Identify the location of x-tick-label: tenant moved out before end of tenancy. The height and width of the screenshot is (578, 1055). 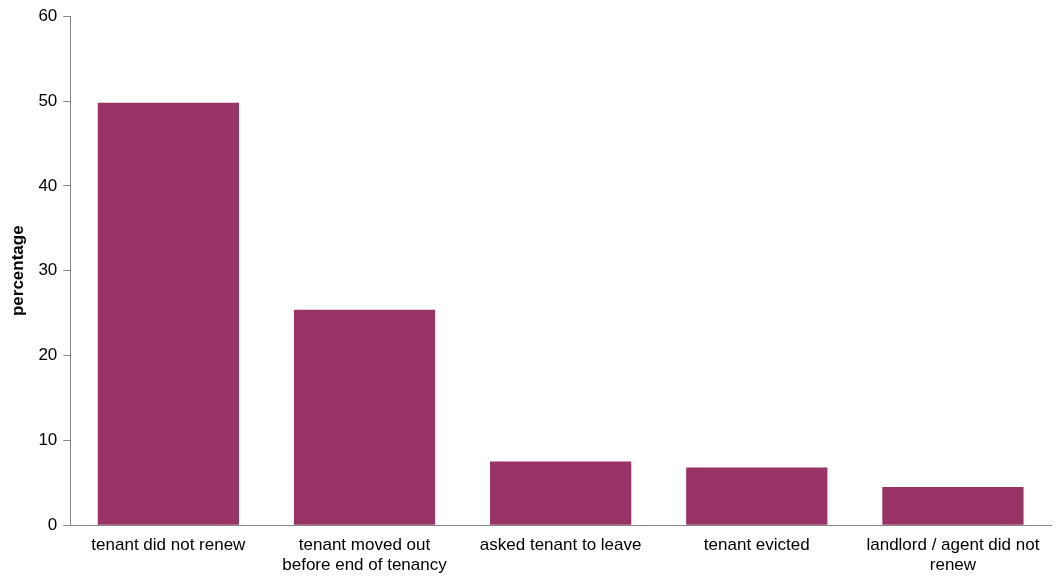
(365, 555).